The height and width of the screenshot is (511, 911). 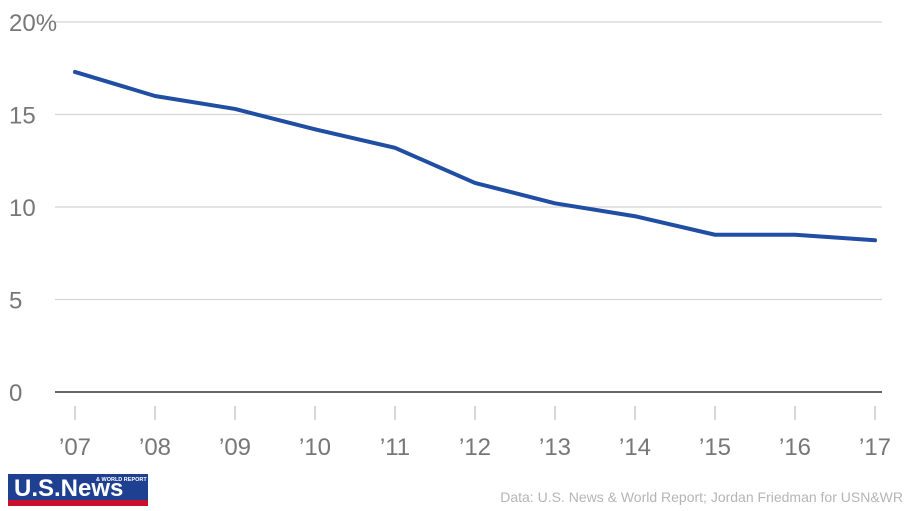 I want to click on y-tick-label-20: 20%, so click(x=33, y=23).